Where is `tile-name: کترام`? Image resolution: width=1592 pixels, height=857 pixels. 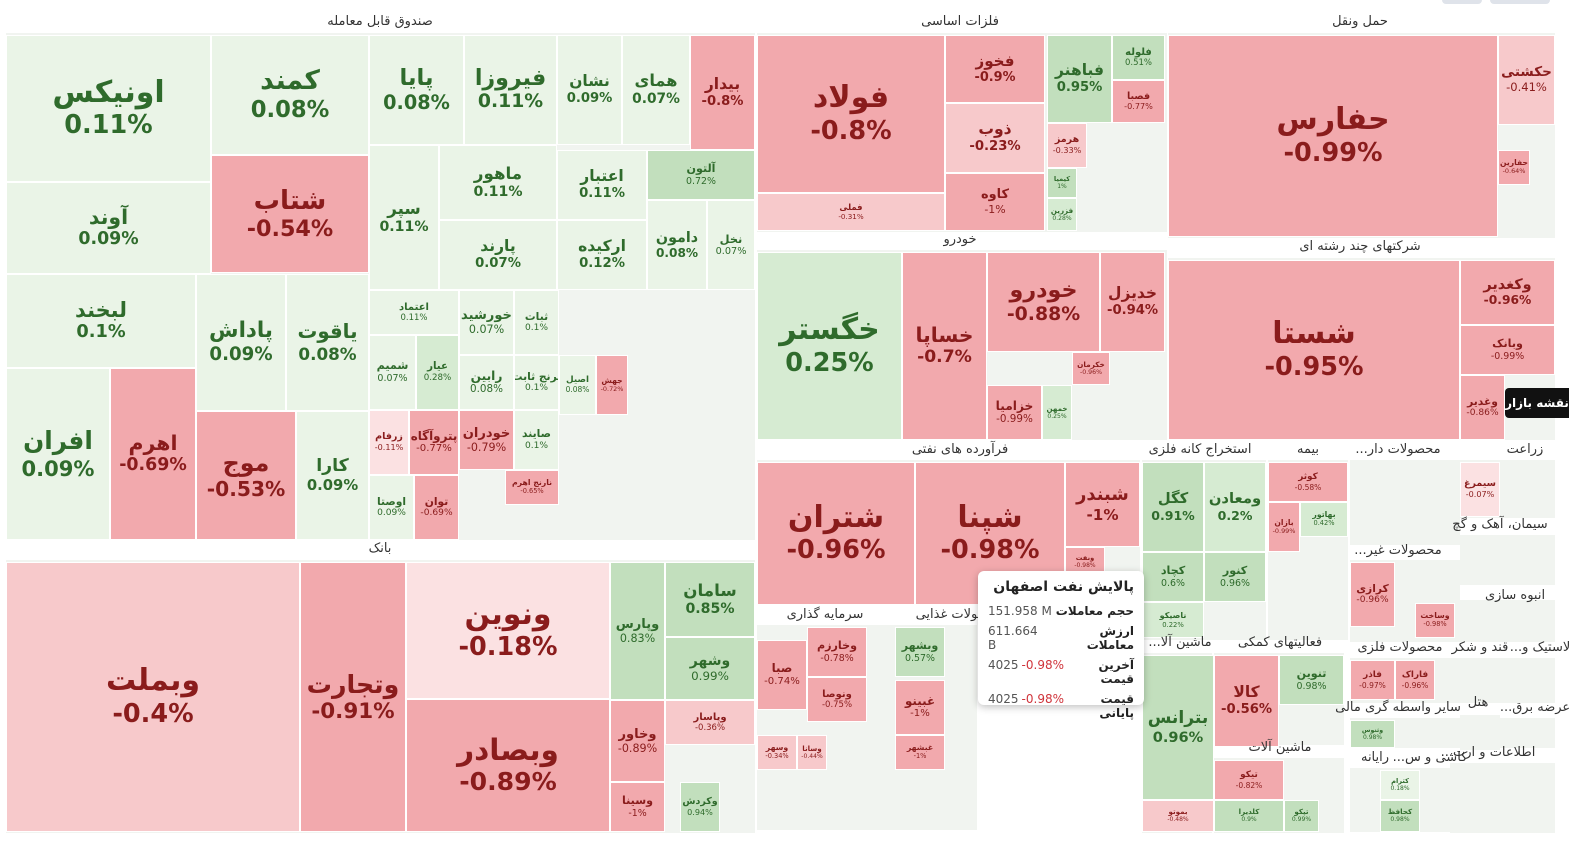 tile-name: کترام is located at coordinates (1400, 780).